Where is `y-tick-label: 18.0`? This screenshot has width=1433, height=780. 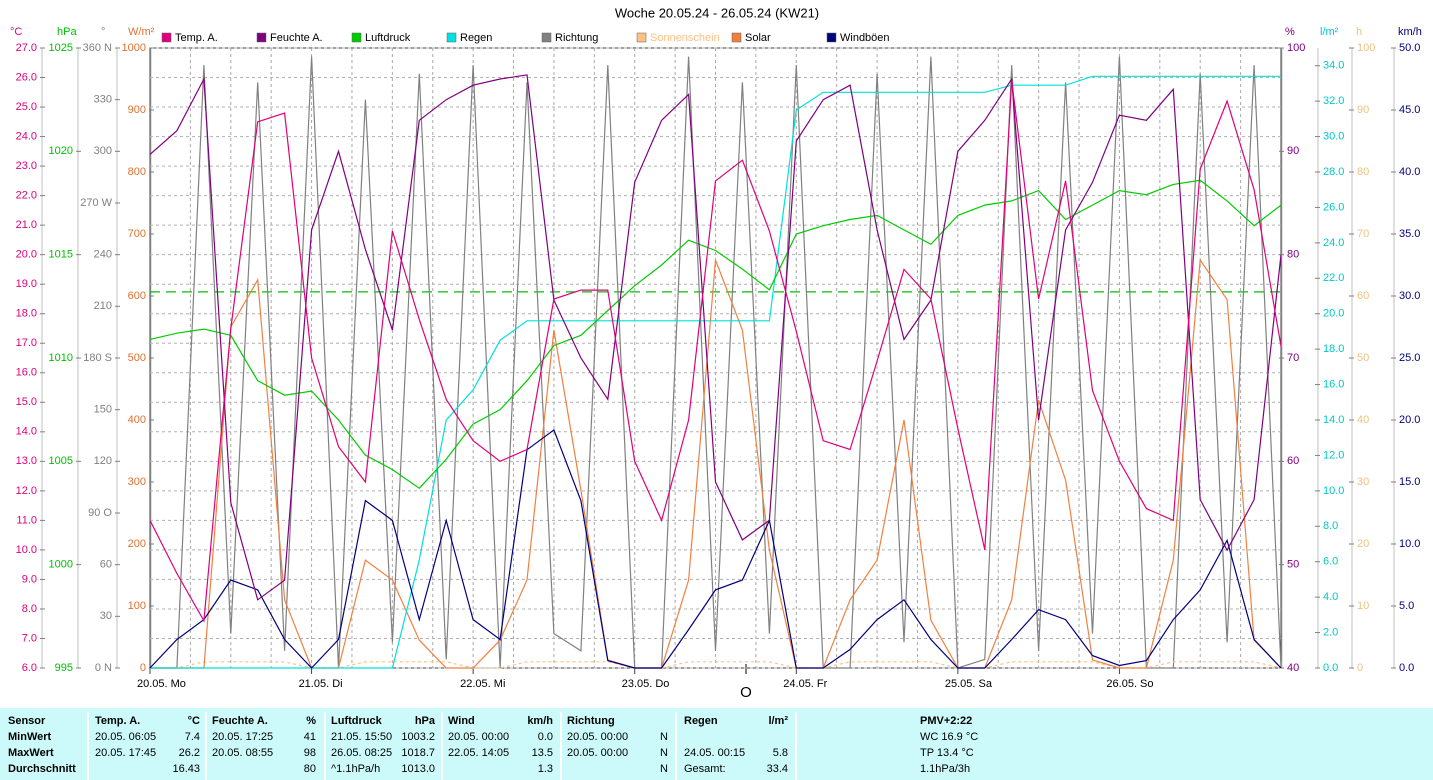 y-tick-label: 18.0 is located at coordinates (26, 314).